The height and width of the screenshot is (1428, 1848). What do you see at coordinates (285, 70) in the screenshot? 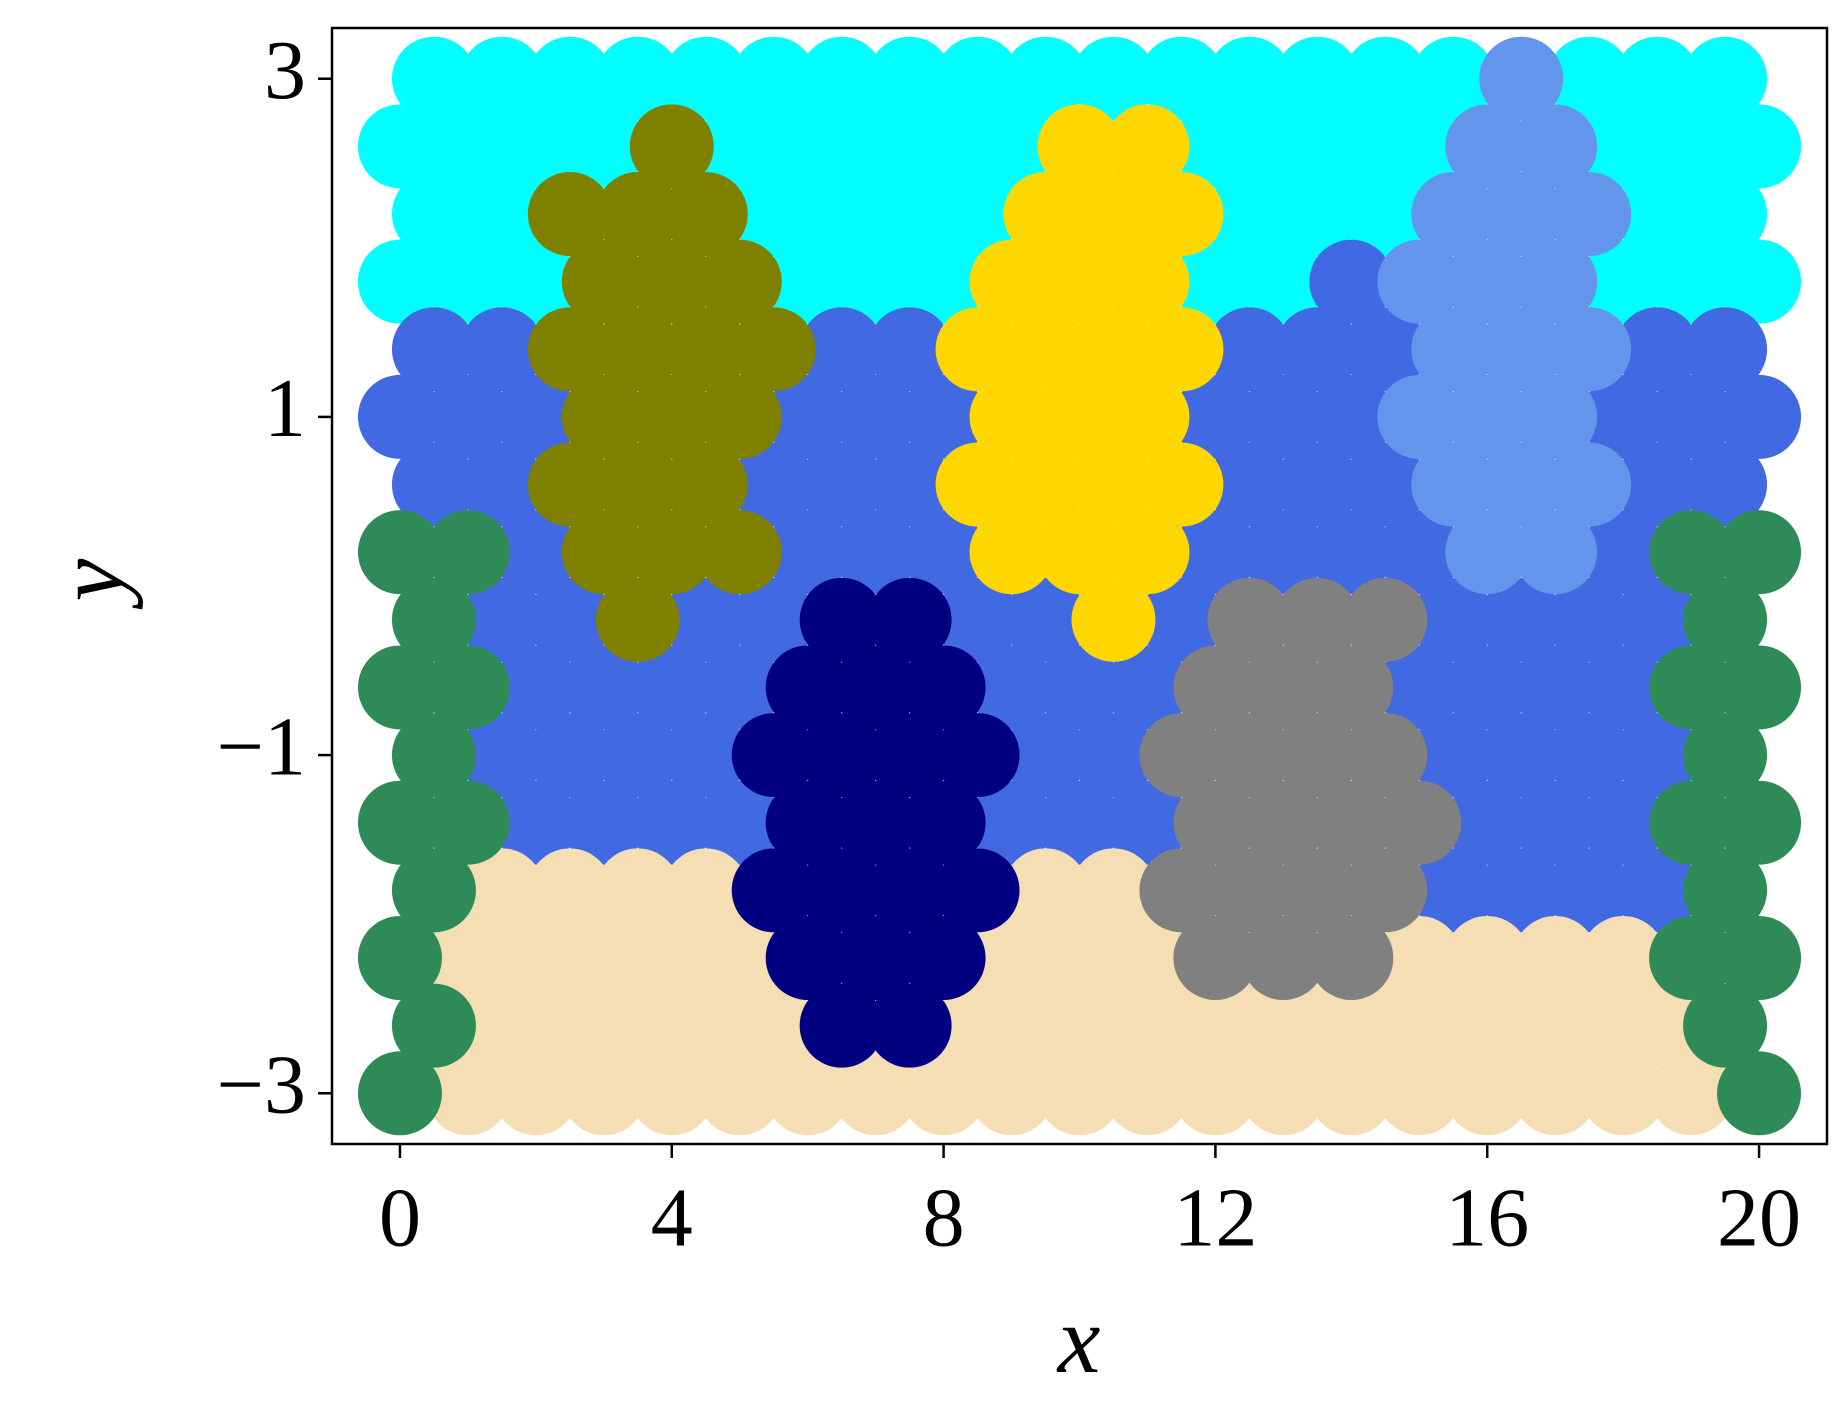
I see `y-tick-label: 3` at bounding box center [285, 70].